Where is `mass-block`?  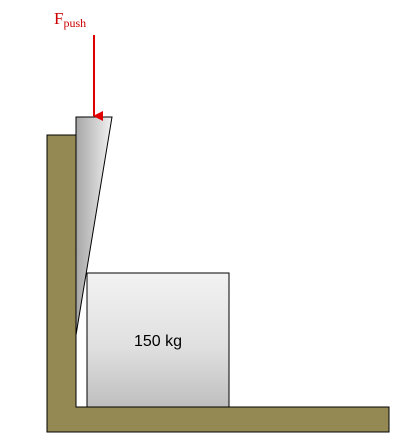 mass-block is located at coordinates (158, 340).